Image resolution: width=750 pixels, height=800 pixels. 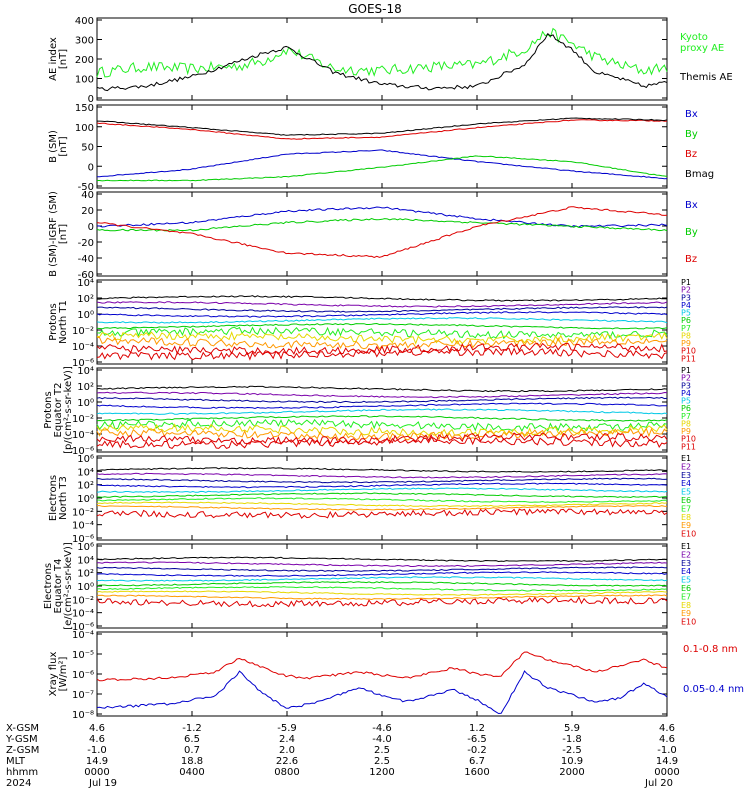 I want to click on footer-value: -1.0, so click(x=667, y=750).